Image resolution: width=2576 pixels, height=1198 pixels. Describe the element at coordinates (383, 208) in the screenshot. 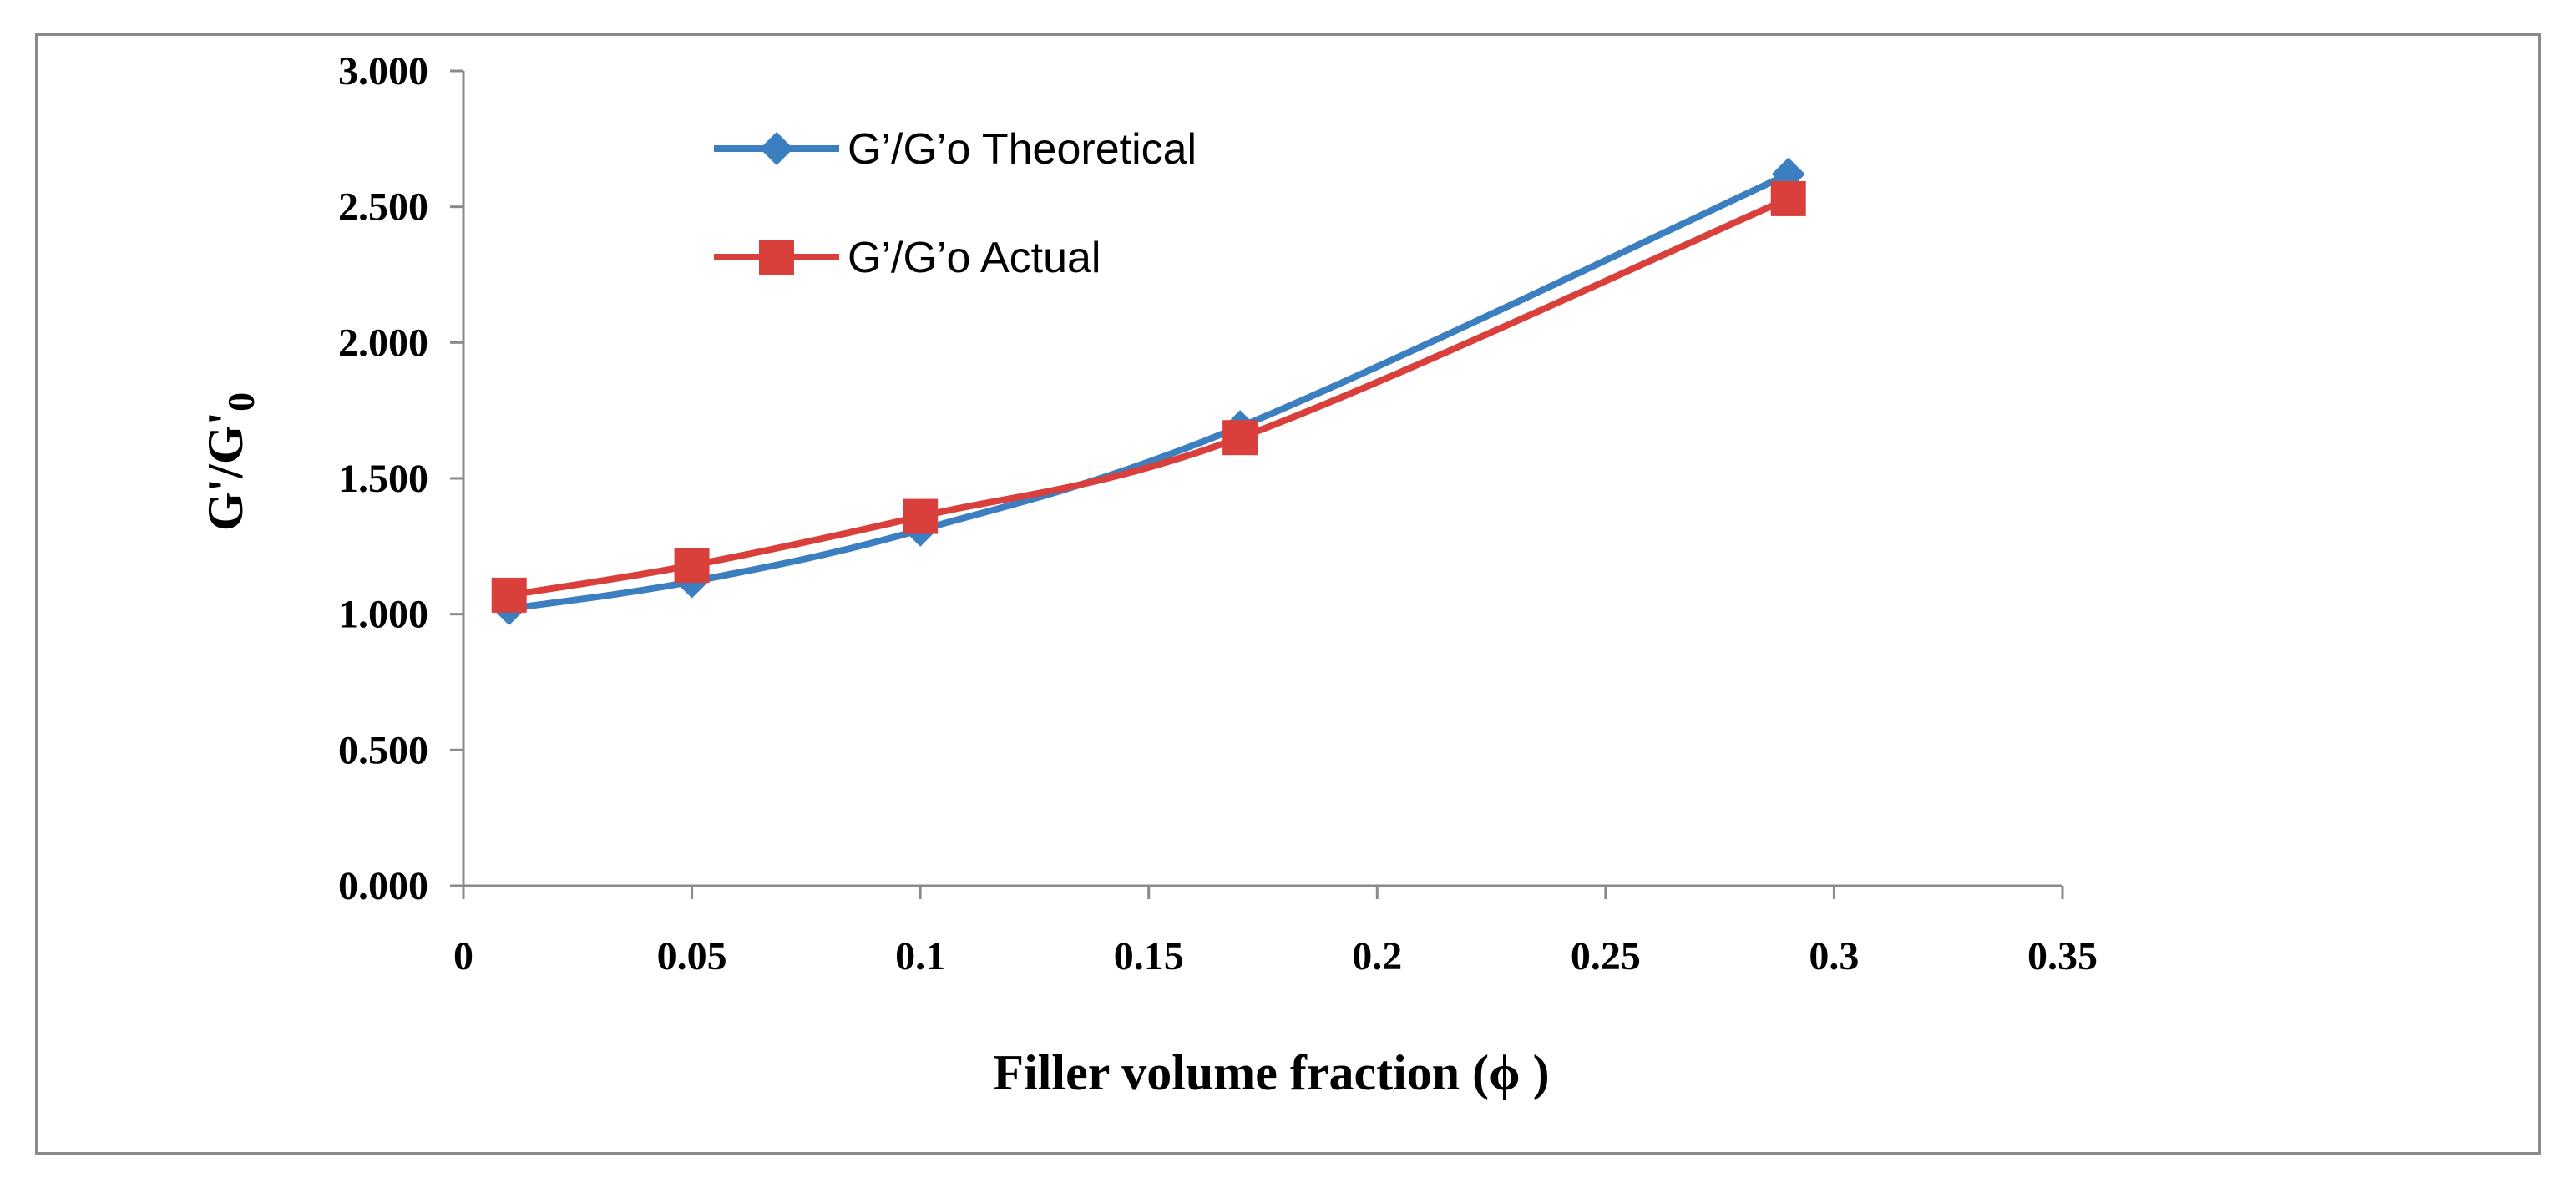

I see `y-tick-label: 2.500` at that location.